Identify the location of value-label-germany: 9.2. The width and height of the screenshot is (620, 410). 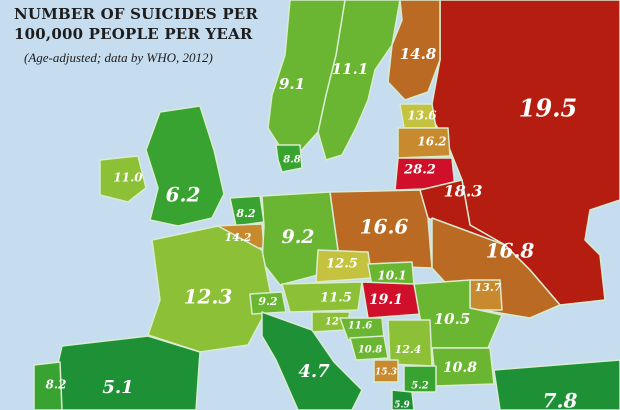
(297, 237).